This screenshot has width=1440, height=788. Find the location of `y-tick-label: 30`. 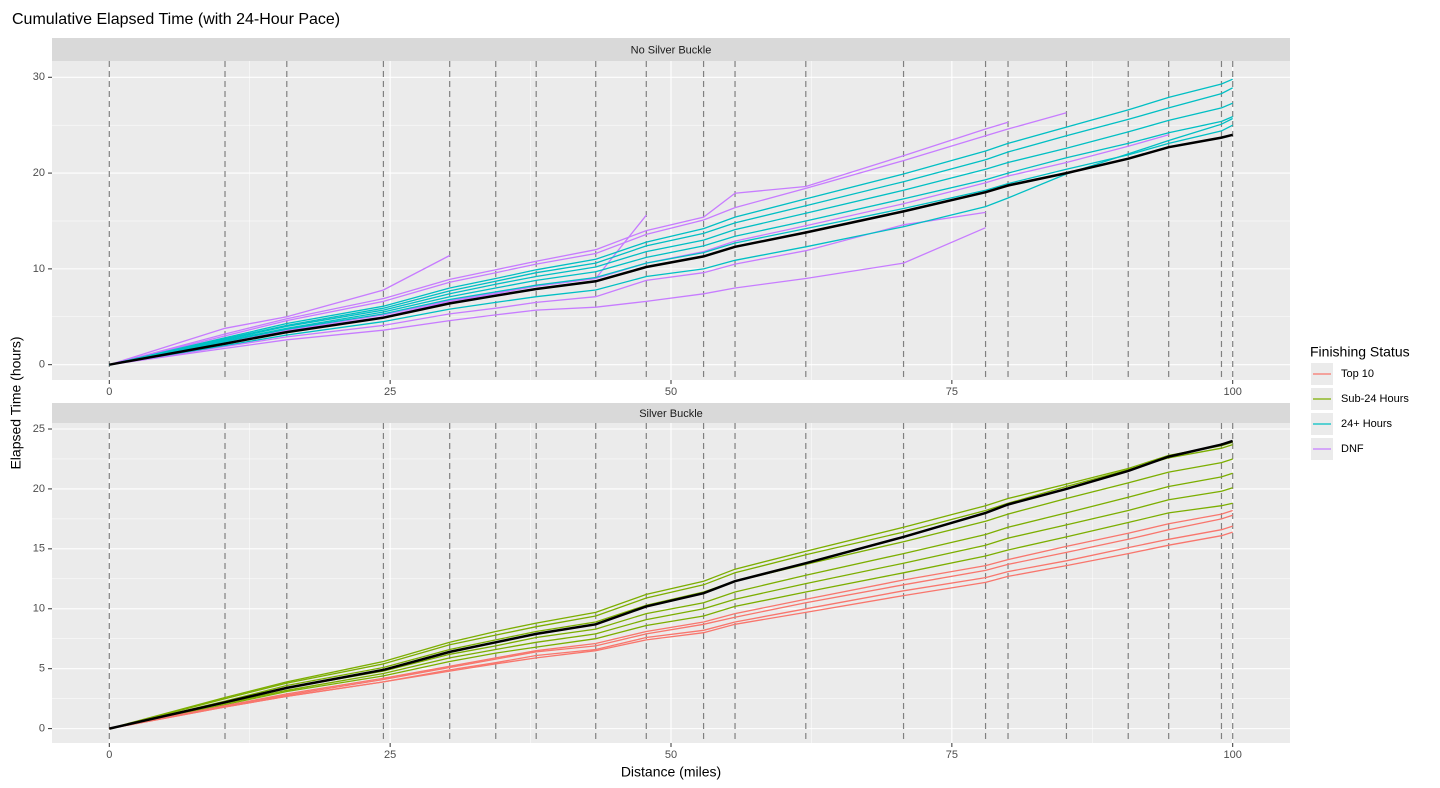

y-tick-label: 30 is located at coordinates (39, 77).